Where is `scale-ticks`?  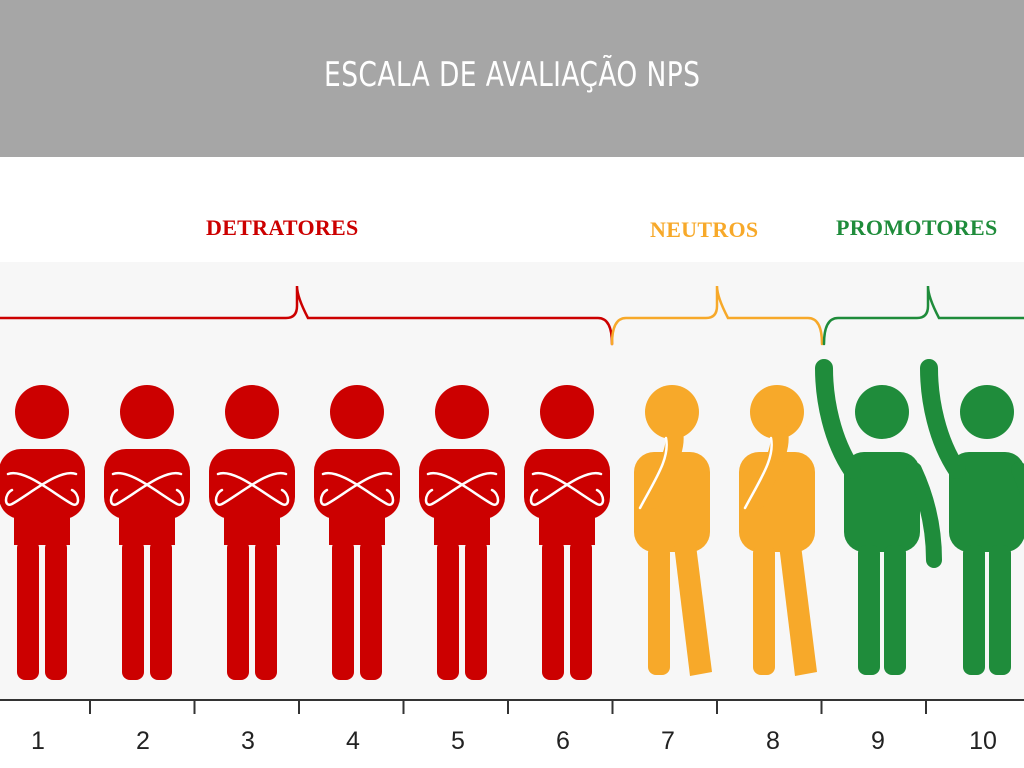
scale-ticks is located at coordinates (508, 707).